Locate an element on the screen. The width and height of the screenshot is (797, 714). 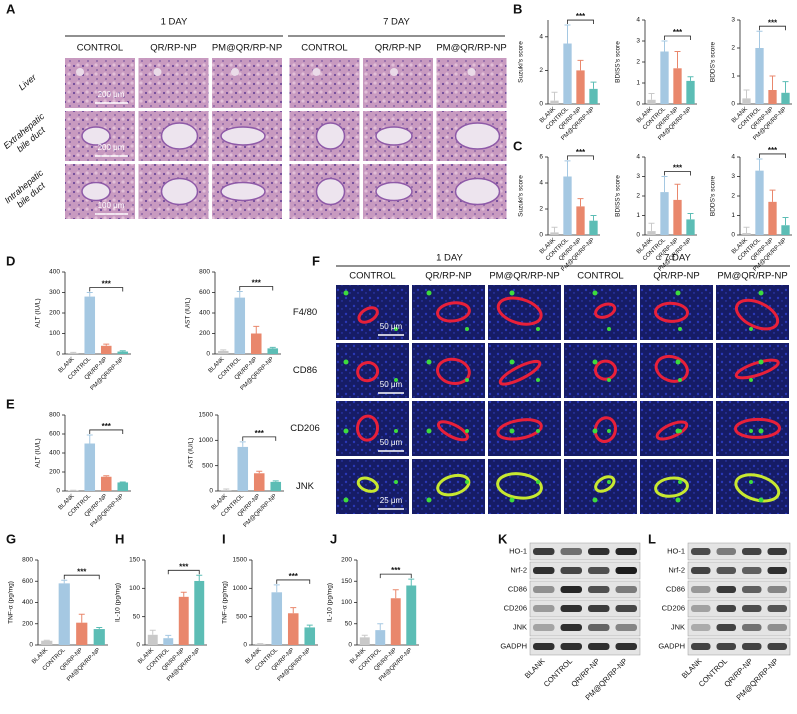
scale-bar-label: 200 μm is located at coordinates (111, 94).